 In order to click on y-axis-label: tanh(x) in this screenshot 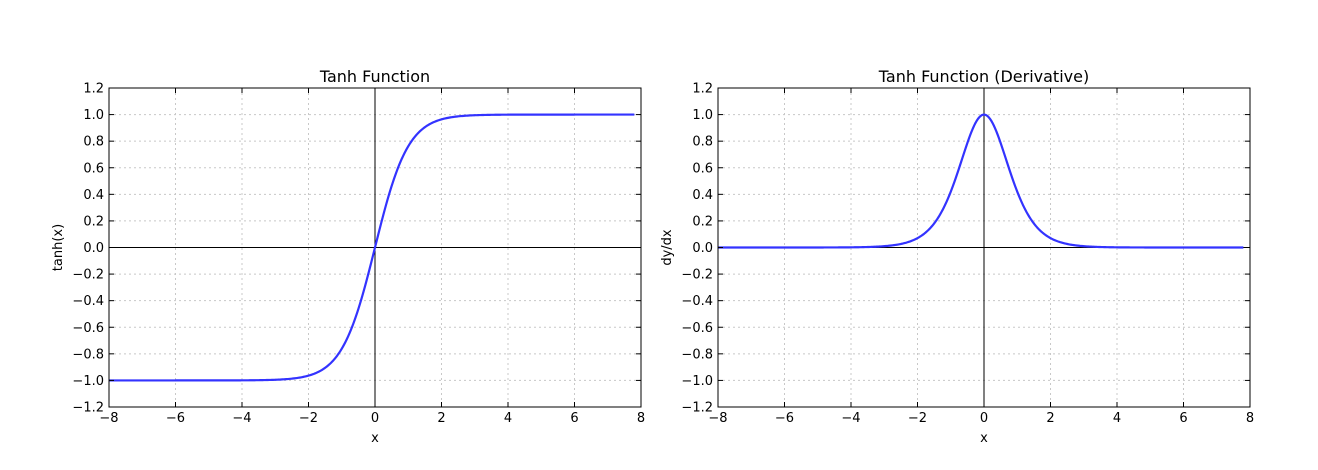, I will do `click(58, 247)`.